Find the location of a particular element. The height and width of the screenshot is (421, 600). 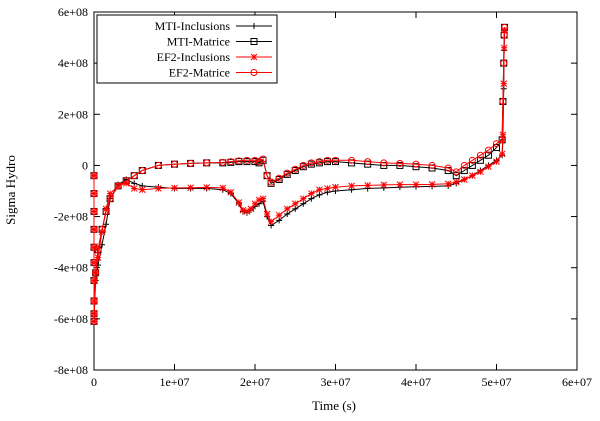

y-tick-label: 0 is located at coordinates (85, 165).